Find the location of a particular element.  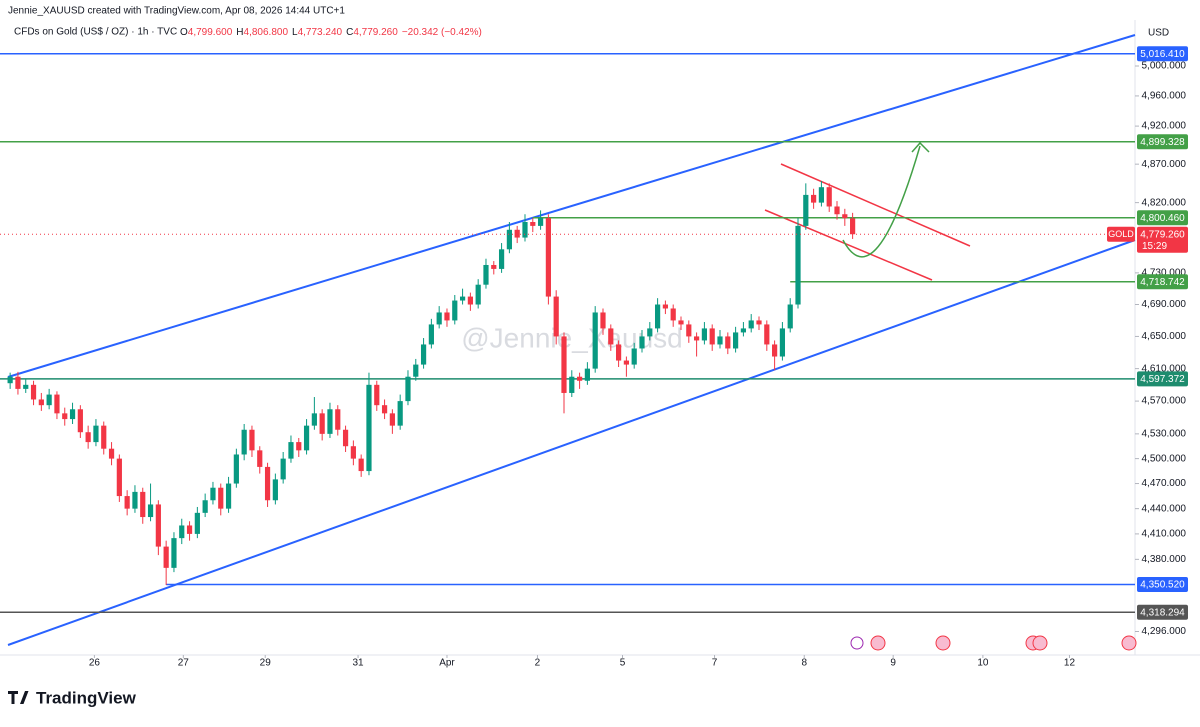

y-tick-label: 4,690.000 is located at coordinates (1164, 304).